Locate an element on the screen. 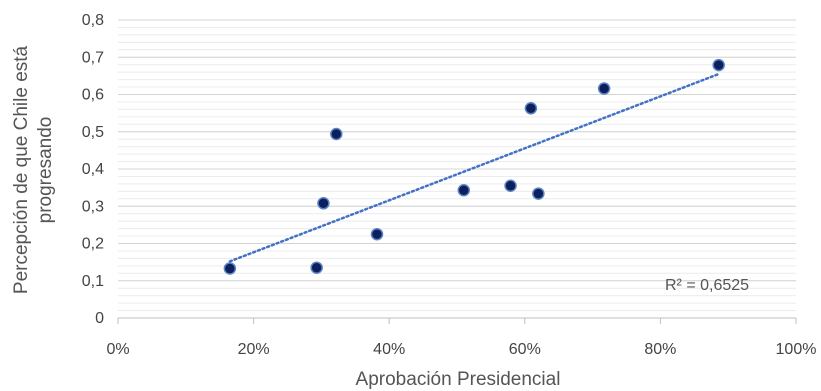 The image size is (821, 391). y-tick-label: 0,2 is located at coordinates (93, 244).